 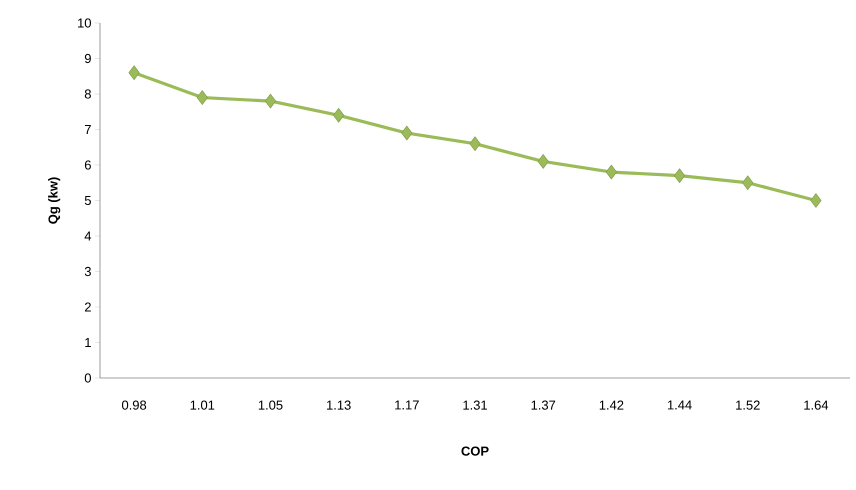 I want to click on x-tick-label: 0.98, so click(x=134, y=405).